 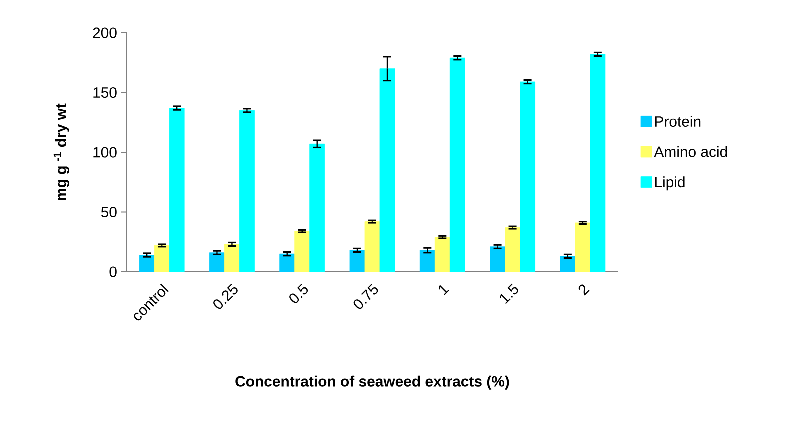 I want to click on y-tick-label: 100, so click(x=105, y=152).